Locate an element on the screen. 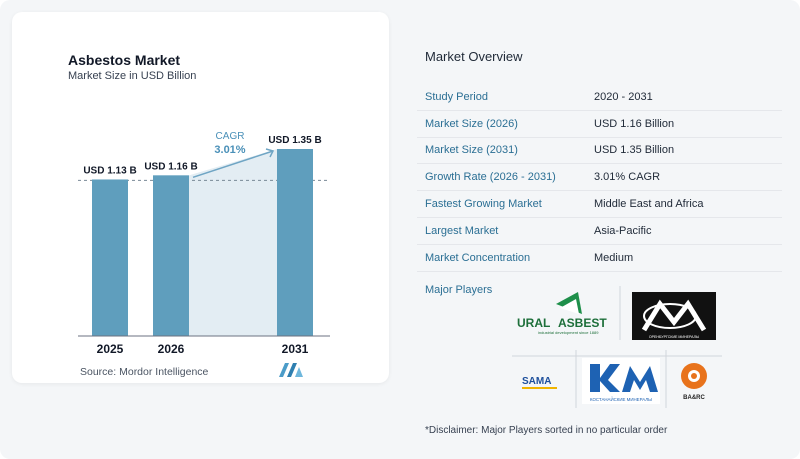 The image size is (800, 459). overview-row-value: 3.01% CAGR is located at coordinates (627, 177).